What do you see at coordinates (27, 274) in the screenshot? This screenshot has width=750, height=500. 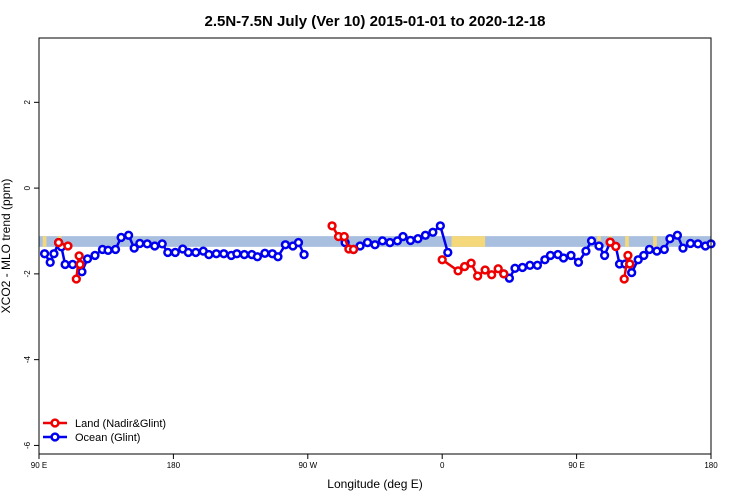 I see `y-tick-label: -2` at bounding box center [27, 274].